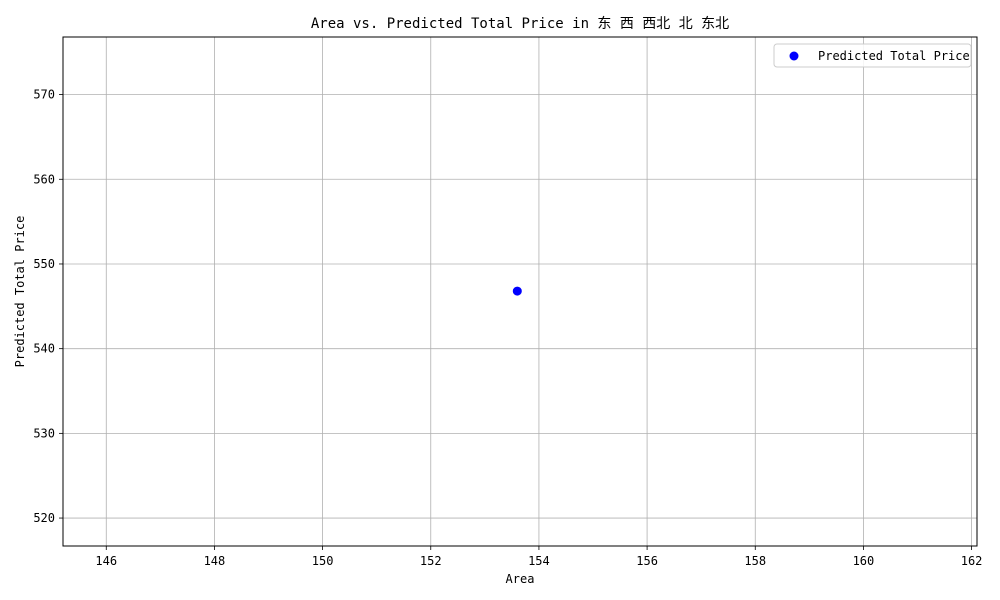  I want to click on y-tick-label: 570, so click(44, 95).